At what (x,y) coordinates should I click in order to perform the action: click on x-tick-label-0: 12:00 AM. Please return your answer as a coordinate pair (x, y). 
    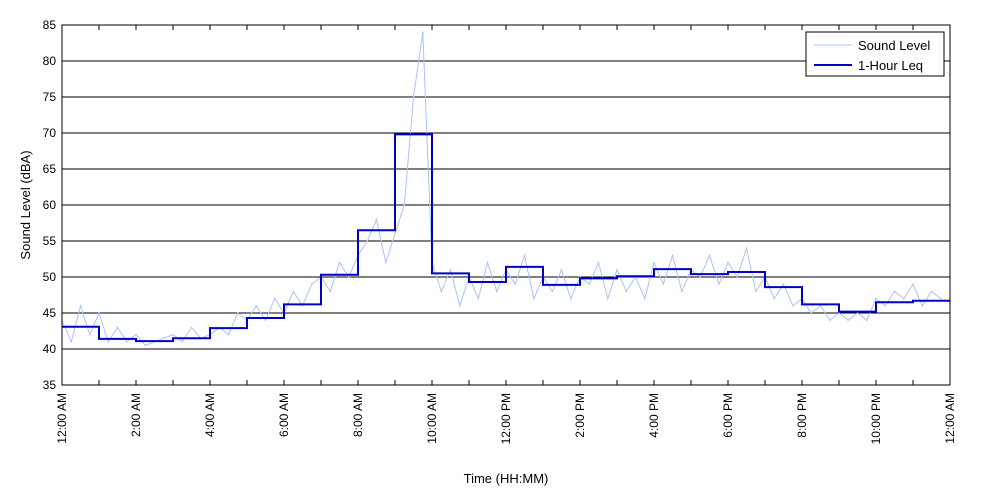
    Looking at the image, I should click on (62, 418).